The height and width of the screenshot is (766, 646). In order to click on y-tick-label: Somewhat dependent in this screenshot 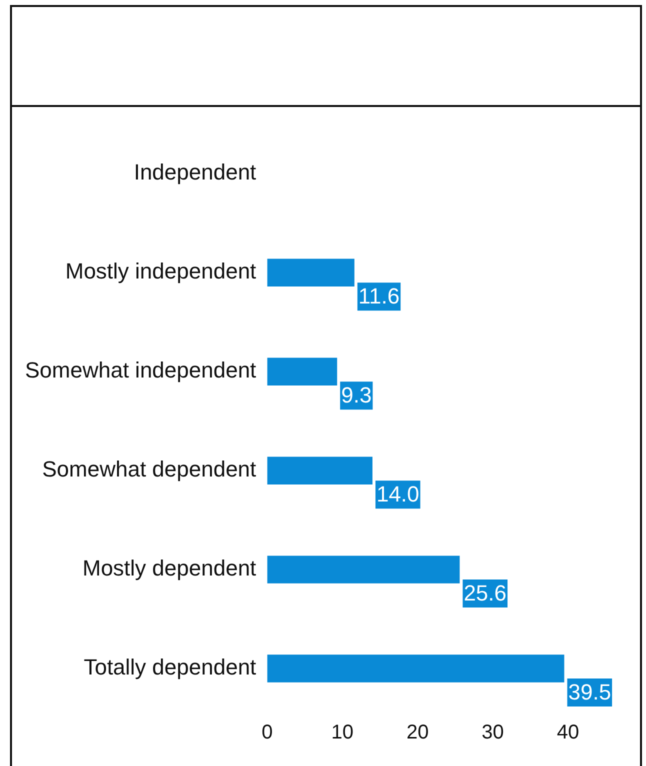, I will do `click(149, 469)`.